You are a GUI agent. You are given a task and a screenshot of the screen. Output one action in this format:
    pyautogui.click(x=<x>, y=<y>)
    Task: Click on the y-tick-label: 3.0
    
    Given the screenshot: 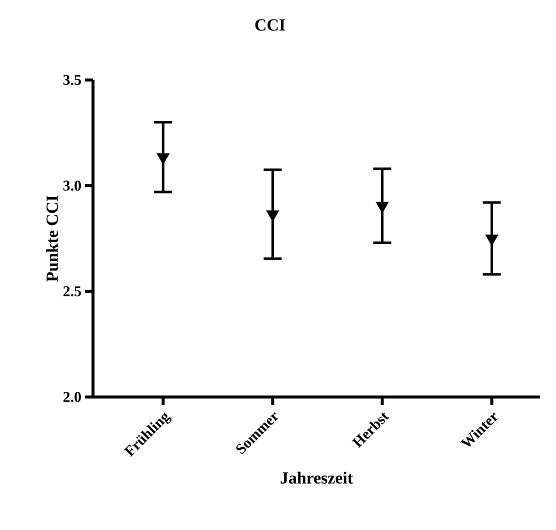 What is the action you would take?
    pyautogui.click(x=72, y=185)
    